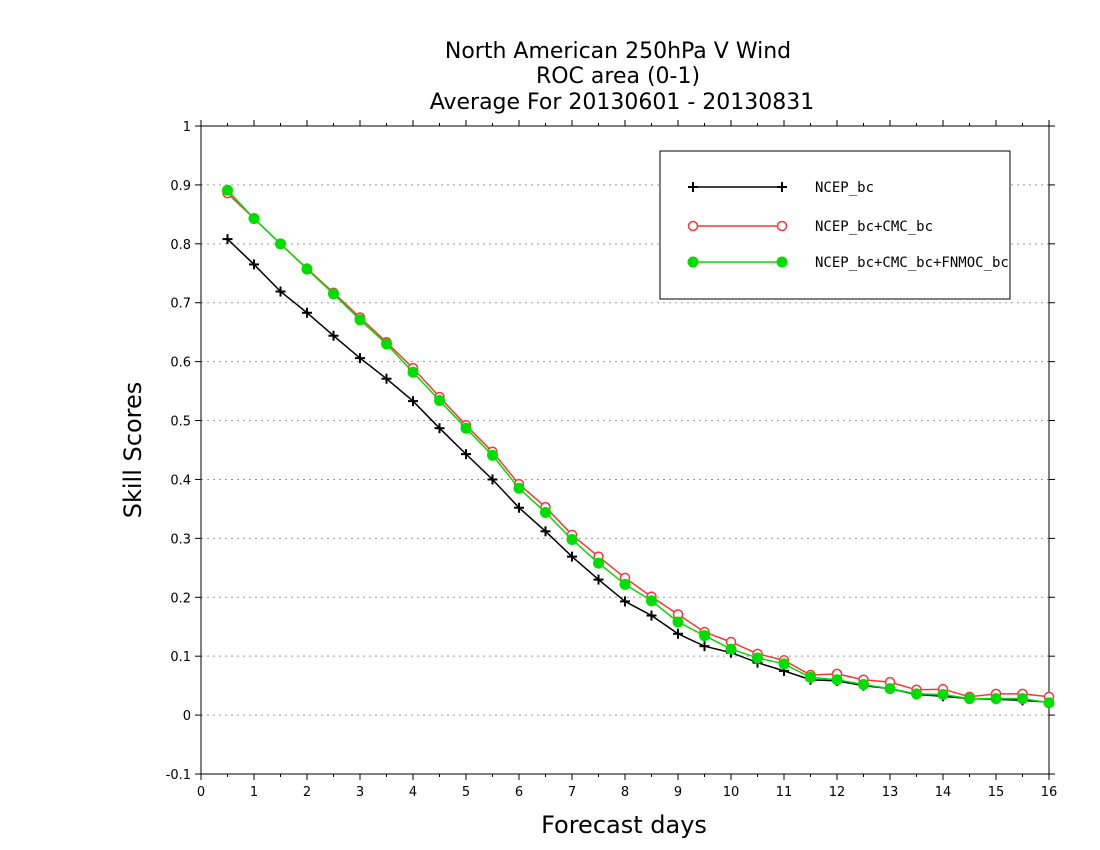 The width and height of the screenshot is (1100, 850). I want to click on legend-item-2: NCEP_bc+CMC_bc+FNMOC_bc, so click(848, 263).